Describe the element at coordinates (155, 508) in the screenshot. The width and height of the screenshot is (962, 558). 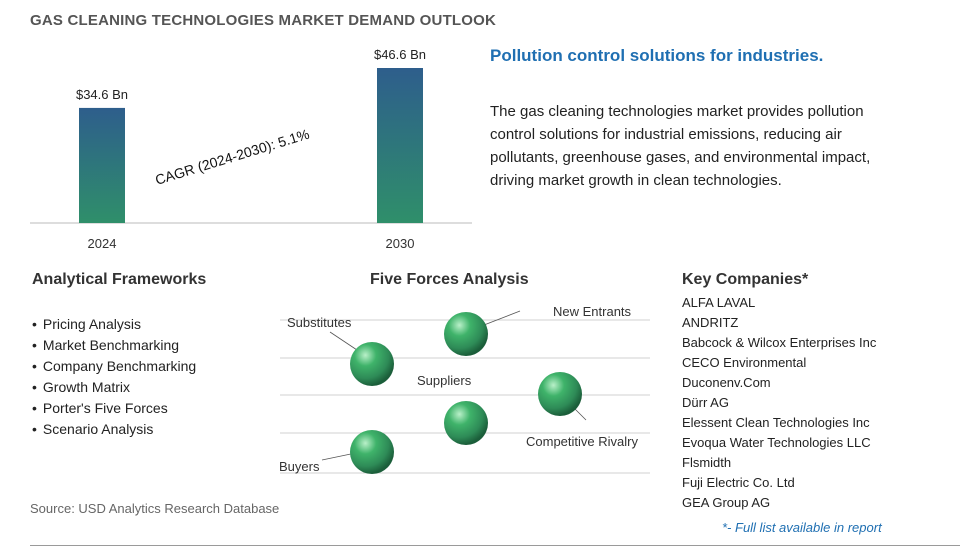
I see `source-note: Source: USD Analytics Research Database` at that location.